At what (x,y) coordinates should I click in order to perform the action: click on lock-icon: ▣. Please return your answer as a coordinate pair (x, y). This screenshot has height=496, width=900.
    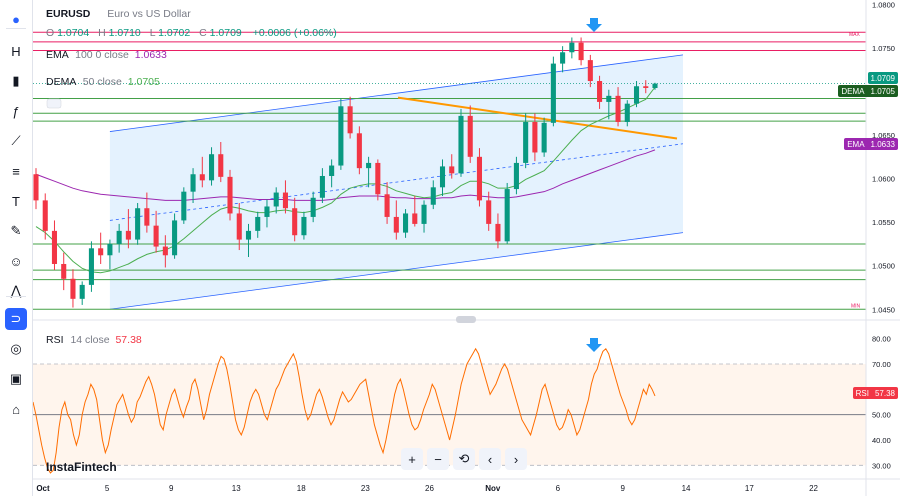
    Looking at the image, I should click on (16, 378).